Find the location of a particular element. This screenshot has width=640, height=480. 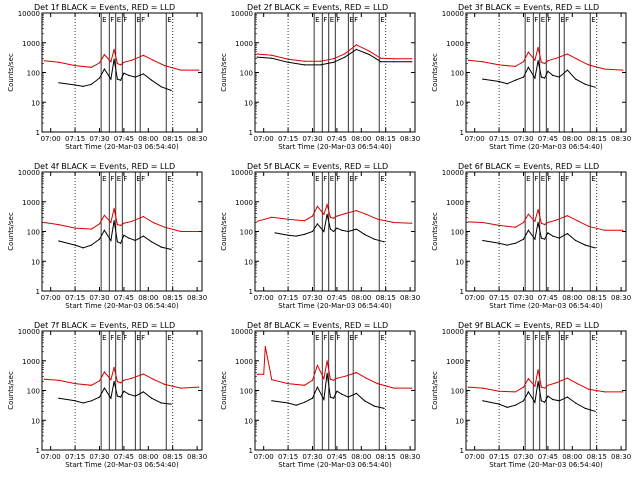

y-tick-label: 100 is located at coordinates (33, 74).